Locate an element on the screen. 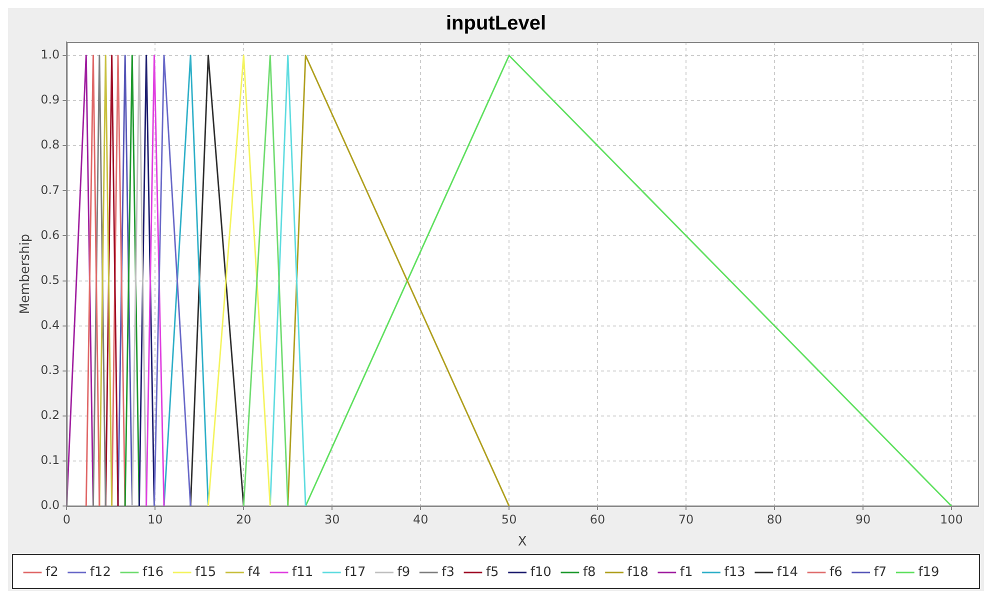  y-tick-label: 1.0 is located at coordinates (50, 55).